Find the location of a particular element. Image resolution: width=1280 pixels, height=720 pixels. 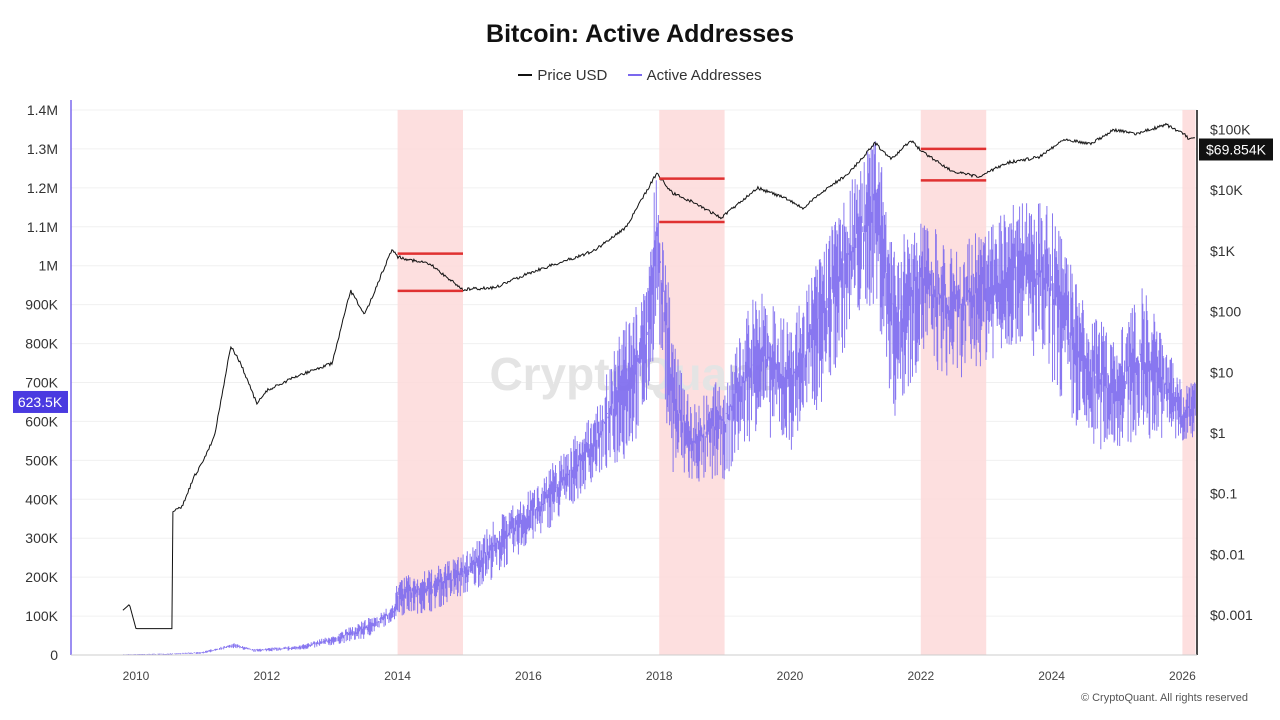

x-tick-label: 2022 is located at coordinates (920, 676).